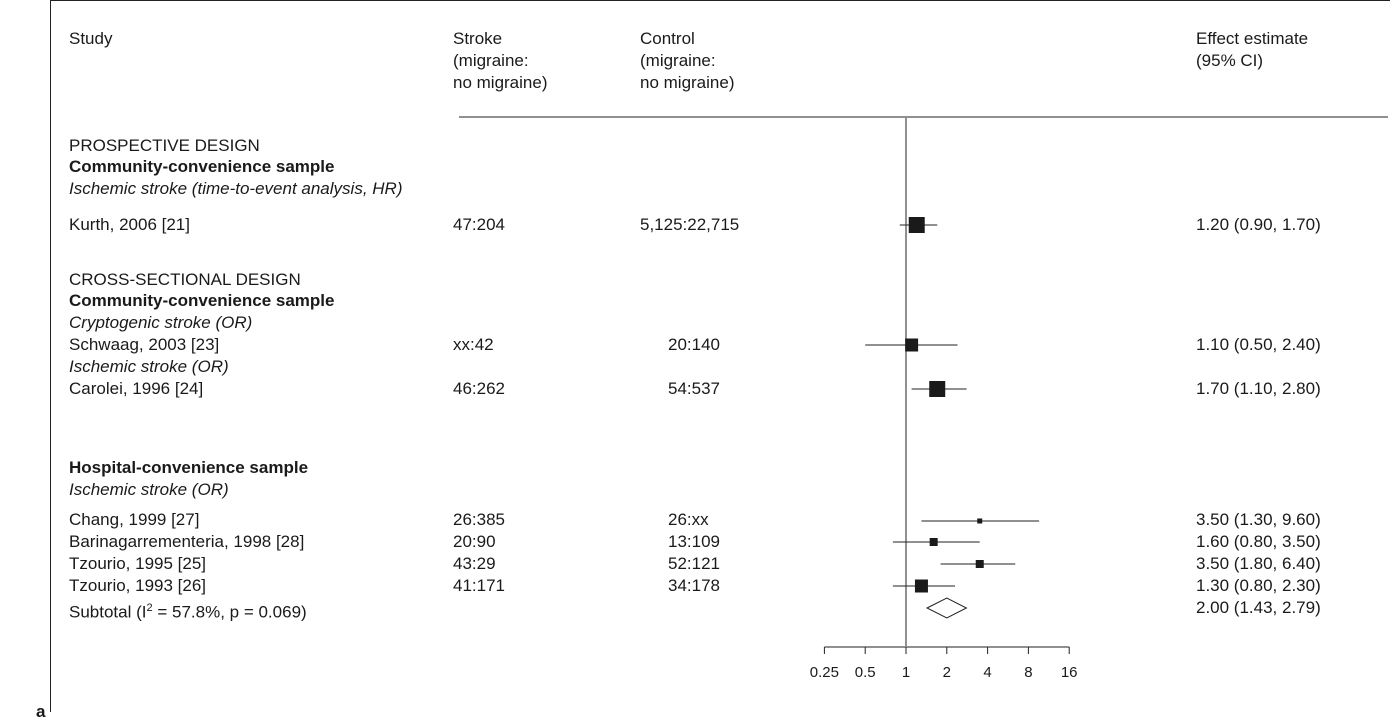 This screenshot has height=727, width=1393. Describe the element at coordinates (1258, 388) in the screenshot. I see `study-estimate: 1.70 (1.10, 2.80)` at that location.